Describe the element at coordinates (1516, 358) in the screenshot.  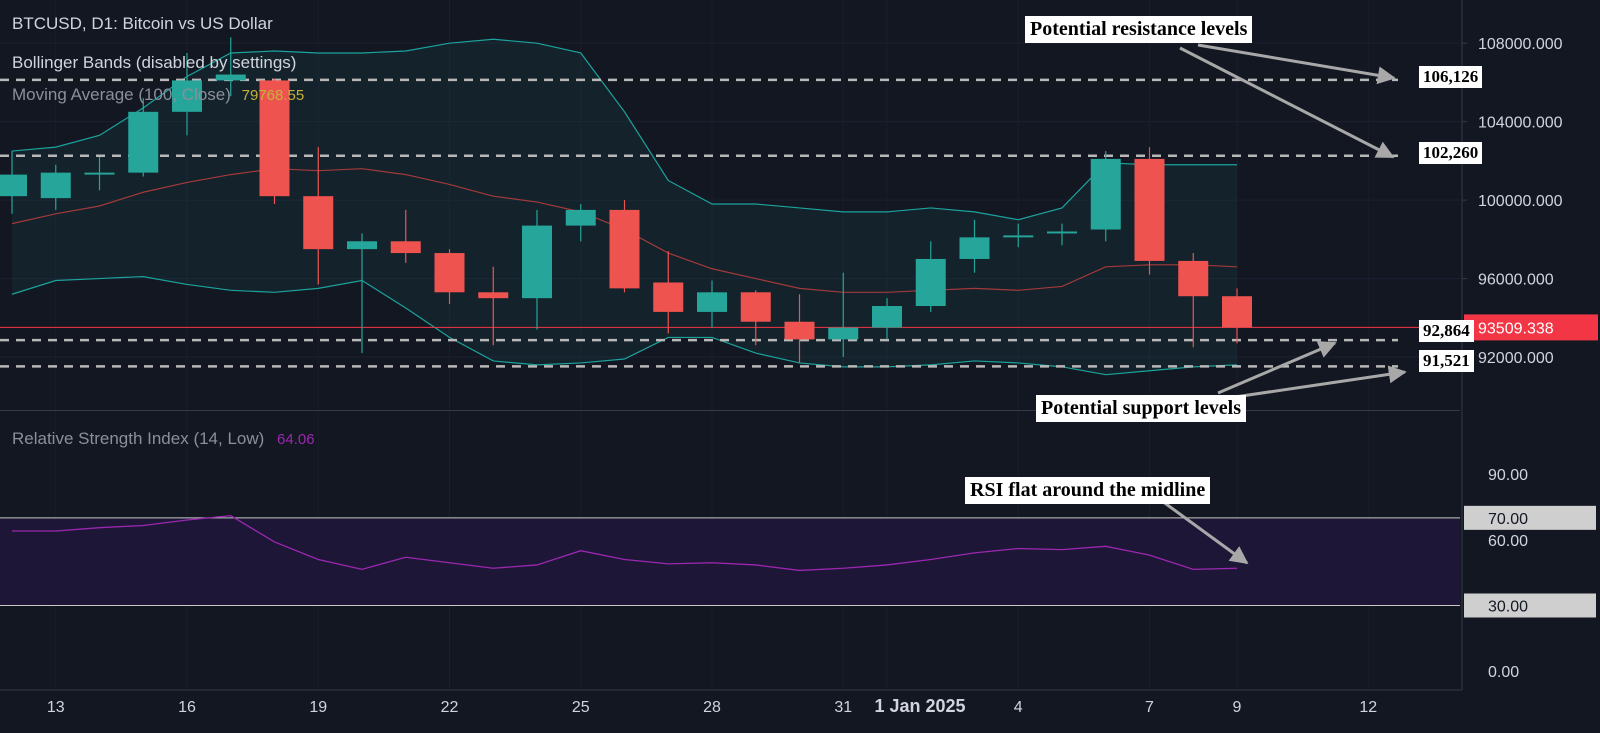
I see `price-tick-label: 92000.000` at that location.